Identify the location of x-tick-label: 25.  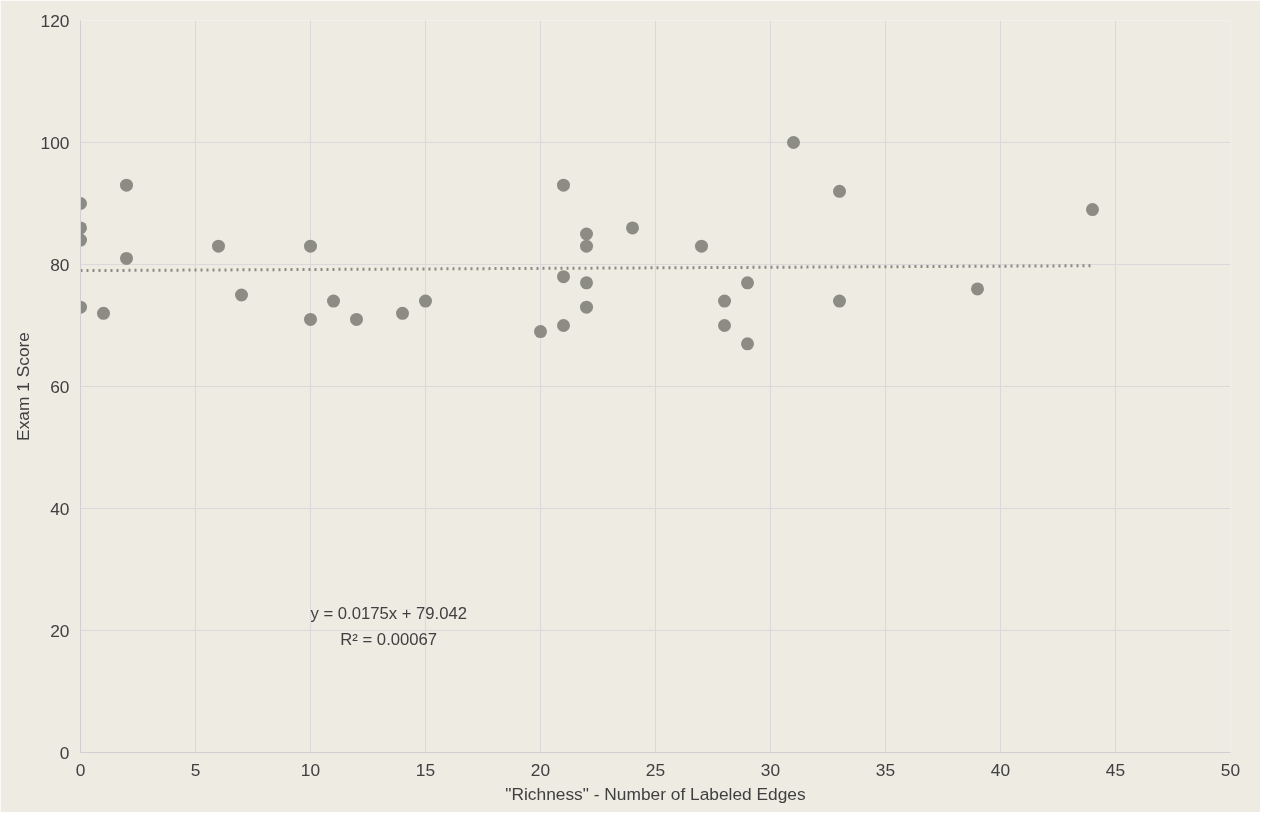
(655, 769).